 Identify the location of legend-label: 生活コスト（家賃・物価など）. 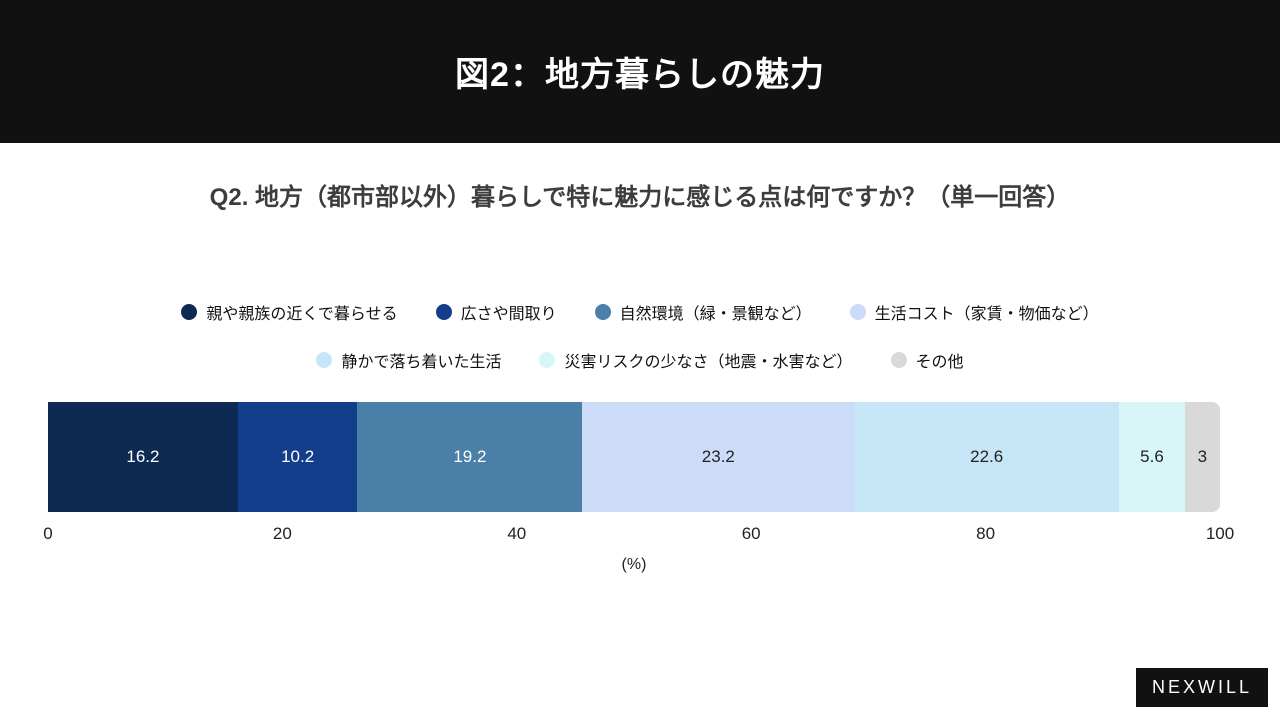
(986, 314).